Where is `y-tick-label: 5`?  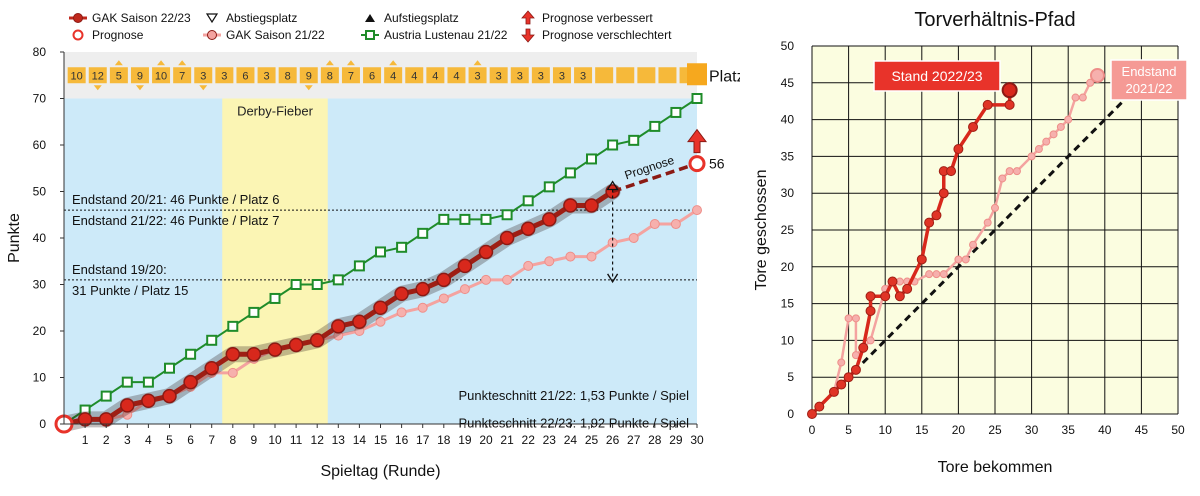
y-tick-label: 5 is located at coordinates (790, 377).